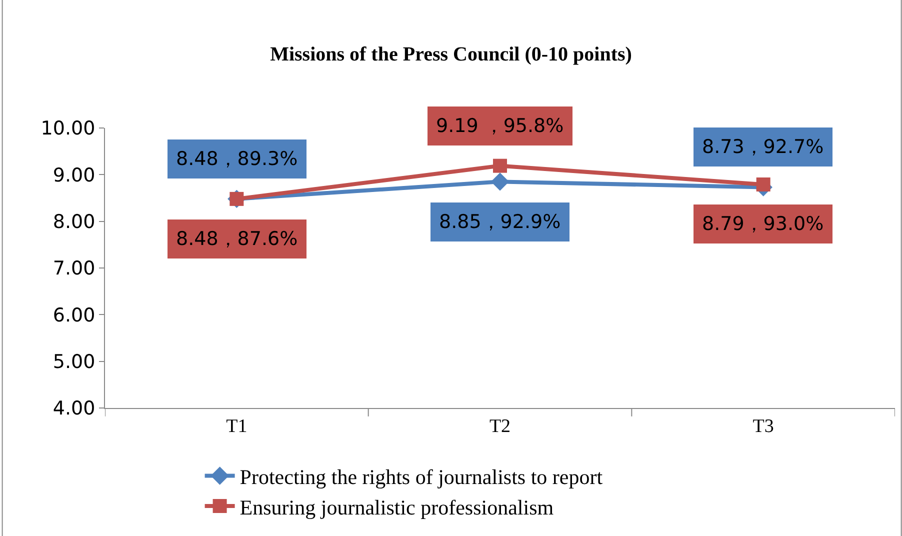 Image resolution: width=902 pixels, height=536 pixels. I want to click on data-label: 9.19 ，95.8%, so click(500, 126).